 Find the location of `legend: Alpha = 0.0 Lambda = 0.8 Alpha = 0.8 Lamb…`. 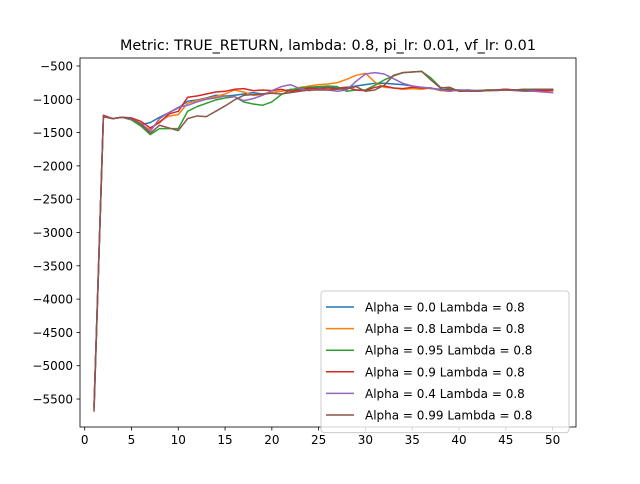

legend: Alpha = 0.0 Lambda = 0.8 Alpha = 0.8 Lamb… is located at coordinates (445, 362).